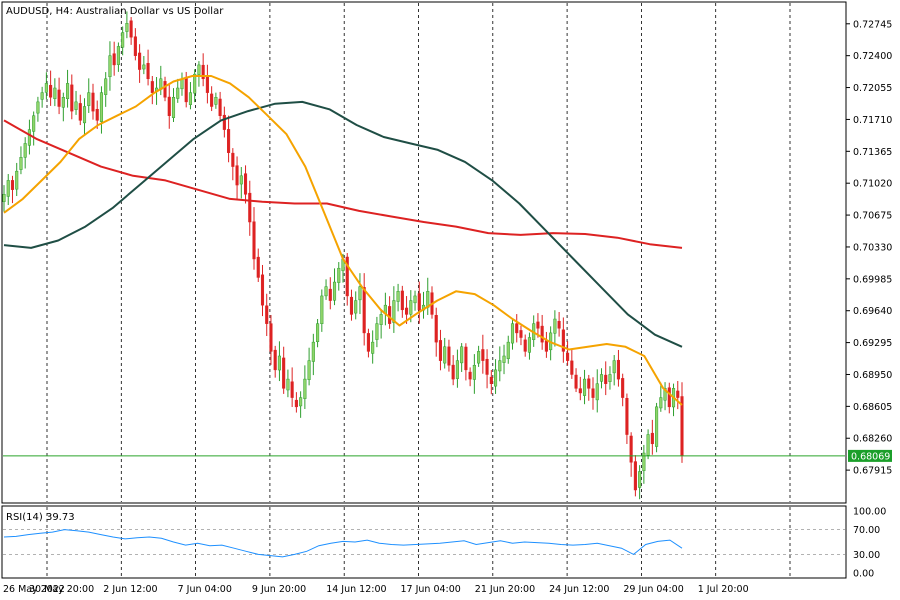  I want to click on time-label: 26 May 2022, so click(34, 589).